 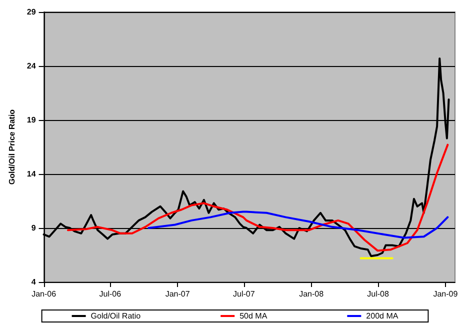 I want to click on y-tick-label: 29, so click(x=31, y=12).